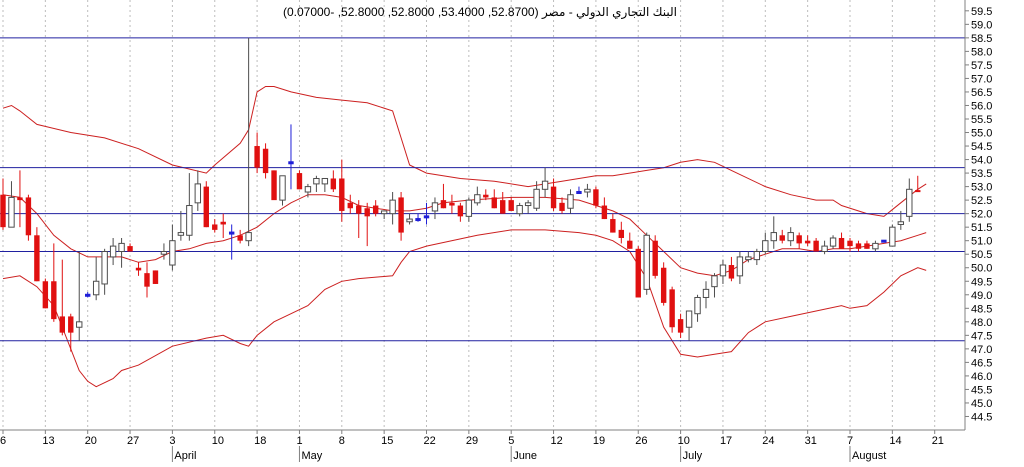 This screenshot has width=1024, height=467. What do you see at coordinates (768, 441) in the screenshot?
I see `x-tick-label-18: 24` at bounding box center [768, 441].